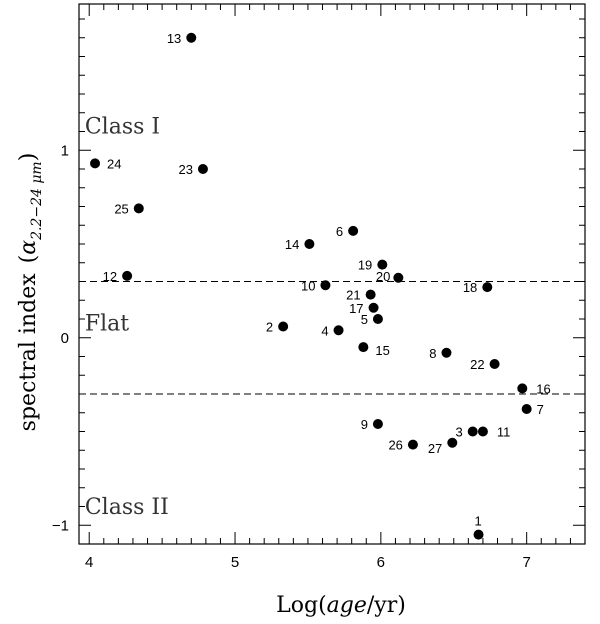  What do you see at coordinates (353, 295) in the screenshot?
I see `data-point-label-21: 21` at bounding box center [353, 295].